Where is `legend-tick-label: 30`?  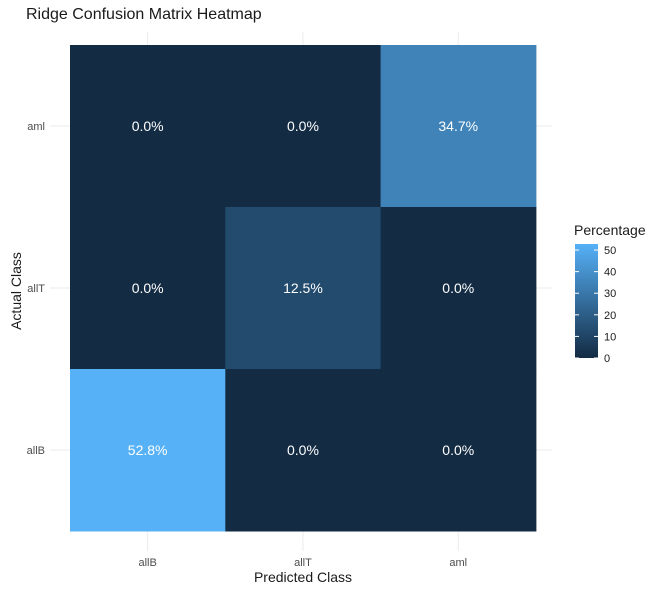 legend-tick-label: 30 is located at coordinates (610, 294).